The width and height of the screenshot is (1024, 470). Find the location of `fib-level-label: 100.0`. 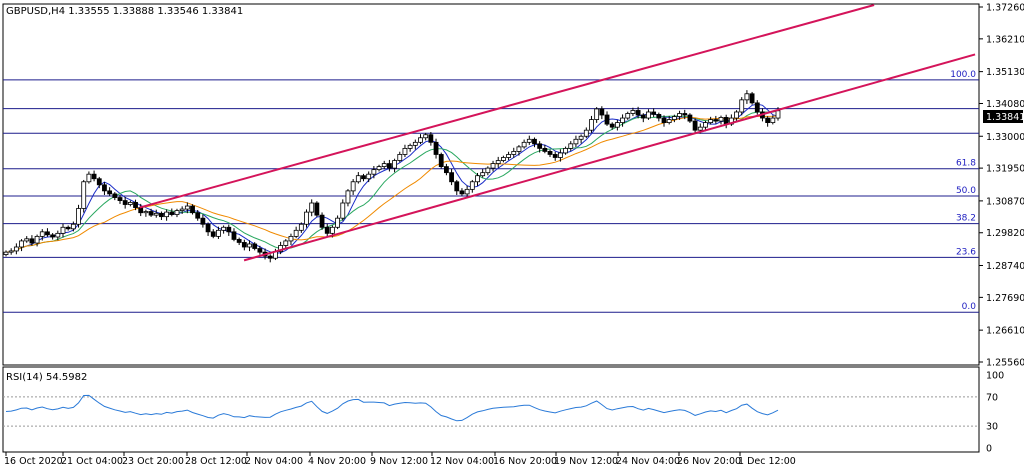

fib-level-label: 100.0 is located at coordinates (963, 75).